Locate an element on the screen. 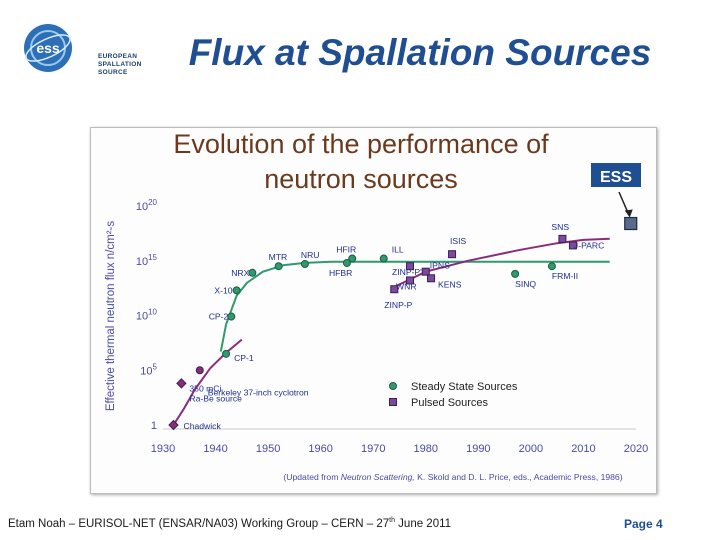 This screenshot has height=540, width=720. point-350-mci is located at coordinates (181, 383).